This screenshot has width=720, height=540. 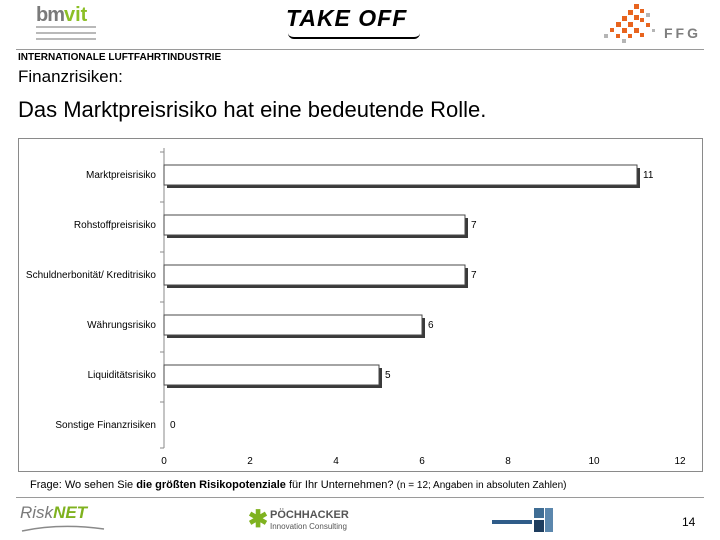 What do you see at coordinates (422, 461) in the screenshot?
I see `x-tick-label: 6` at bounding box center [422, 461].